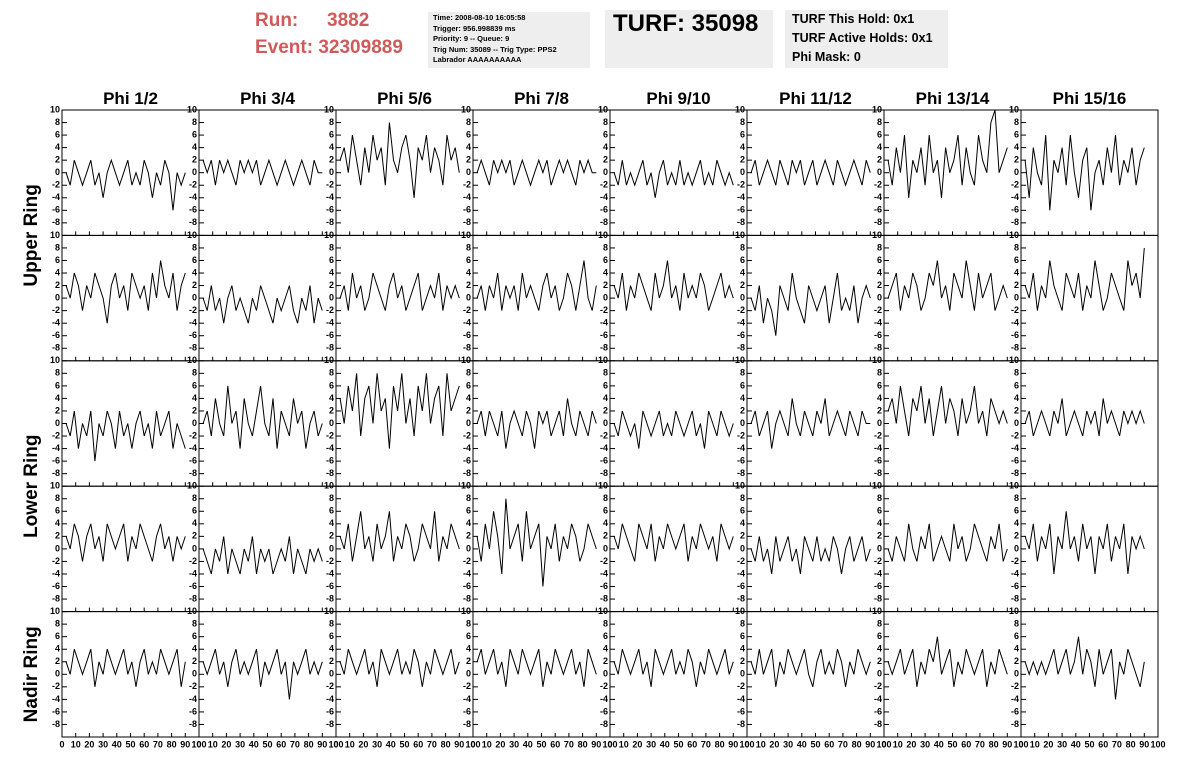 Image resolution: width=1196 pixels, height=772 pixels. Describe the element at coordinates (495, 49) in the screenshot. I see `info-line: Trig Num: 35089 -- Trig Type: PPS2` at that location.